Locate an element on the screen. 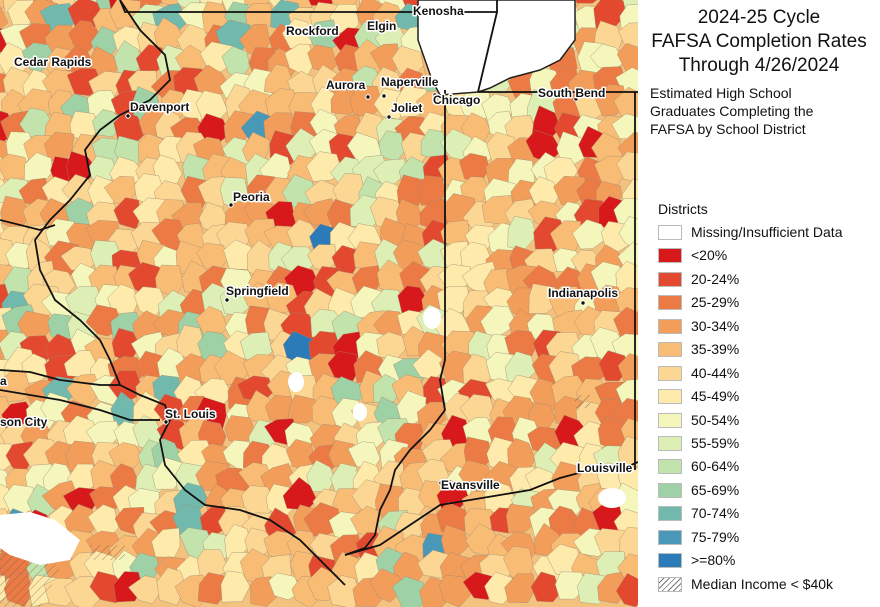  lake-michigan is located at coordinates (496, 48).